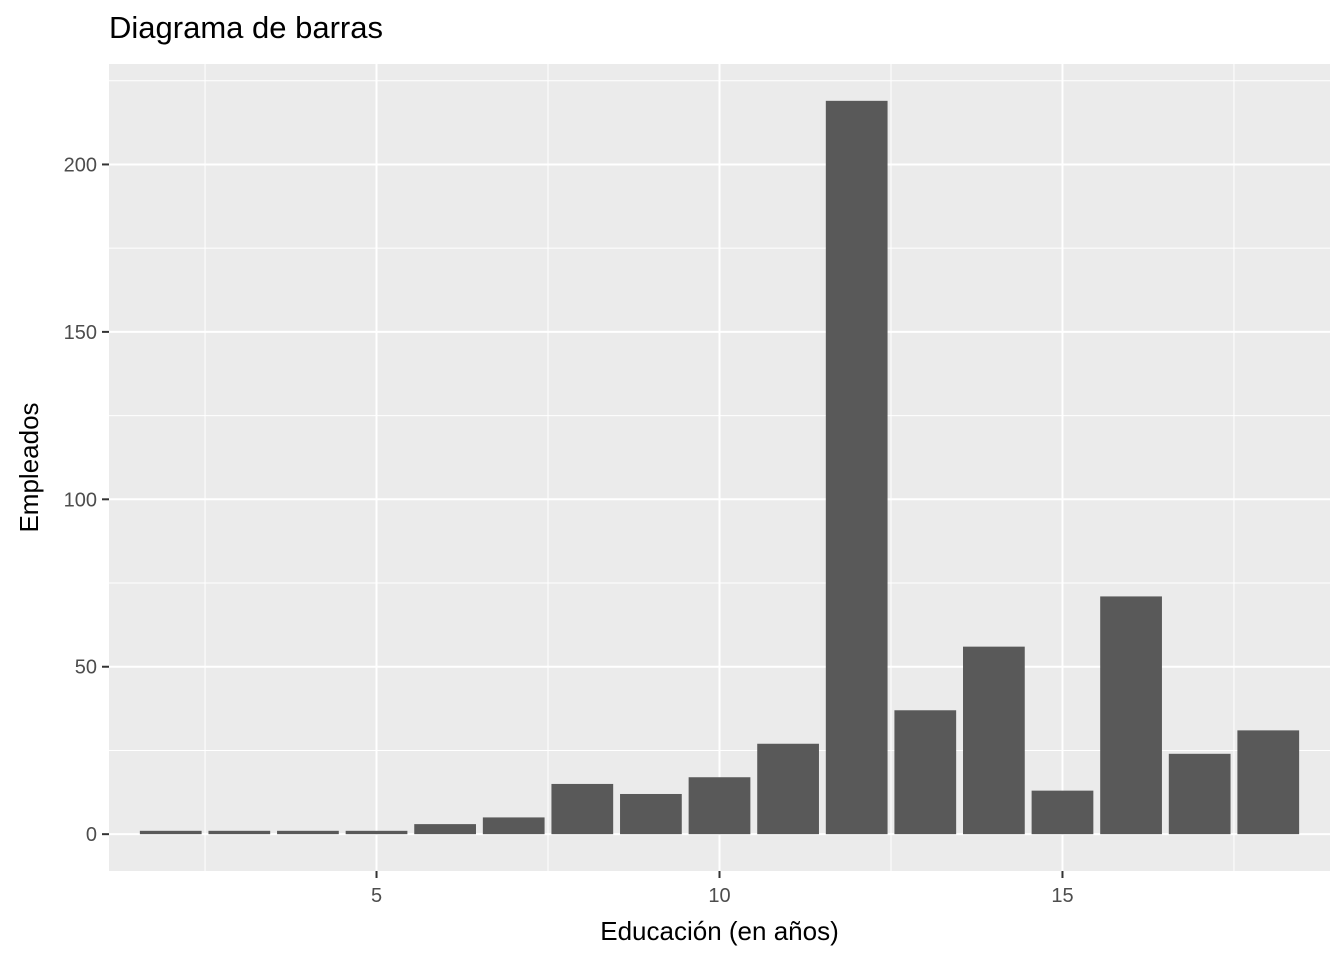 The image size is (1344, 960). What do you see at coordinates (719, 896) in the screenshot?
I see `x-tick-label: 10` at bounding box center [719, 896].